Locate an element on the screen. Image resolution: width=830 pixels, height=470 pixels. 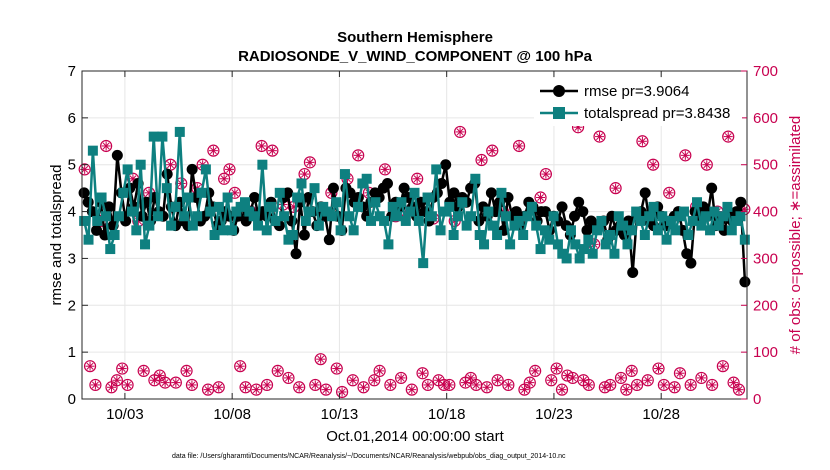
x-tick-label: 10/03 is located at coordinates (125, 414).